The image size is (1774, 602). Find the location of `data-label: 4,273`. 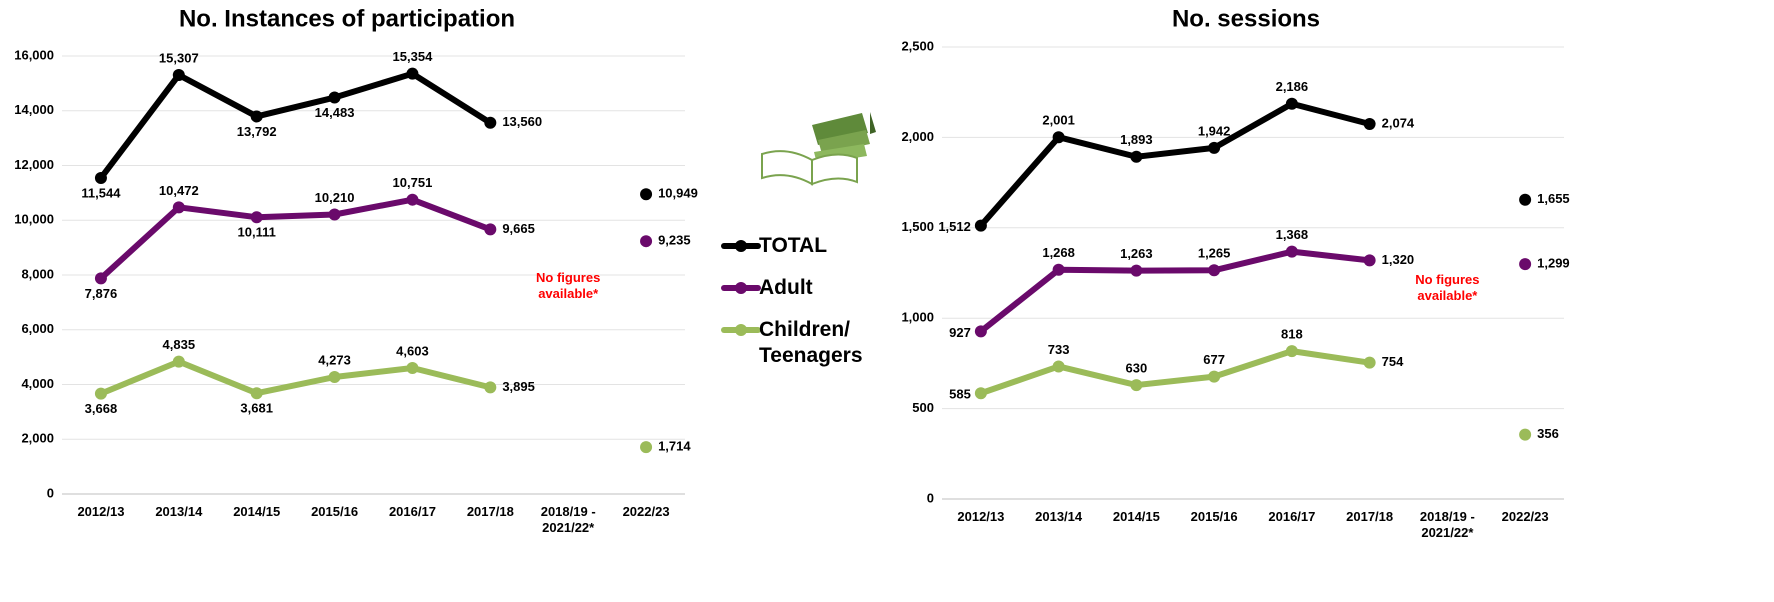

data-label: 4,273 is located at coordinates (334, 359).